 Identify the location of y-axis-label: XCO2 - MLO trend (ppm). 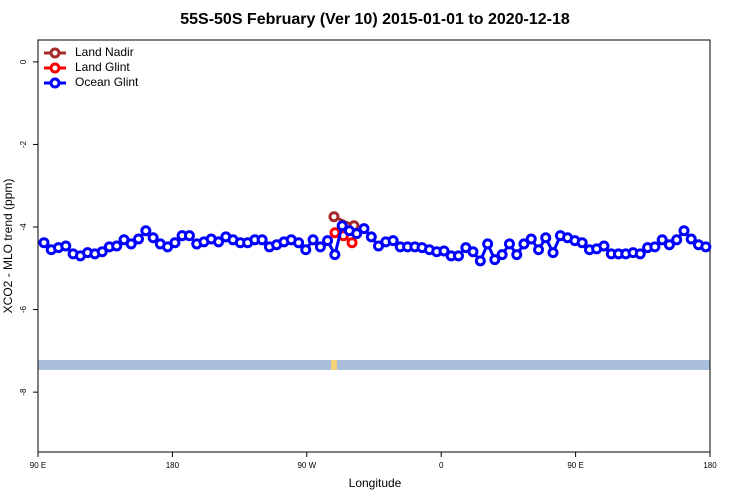
(8, 246).